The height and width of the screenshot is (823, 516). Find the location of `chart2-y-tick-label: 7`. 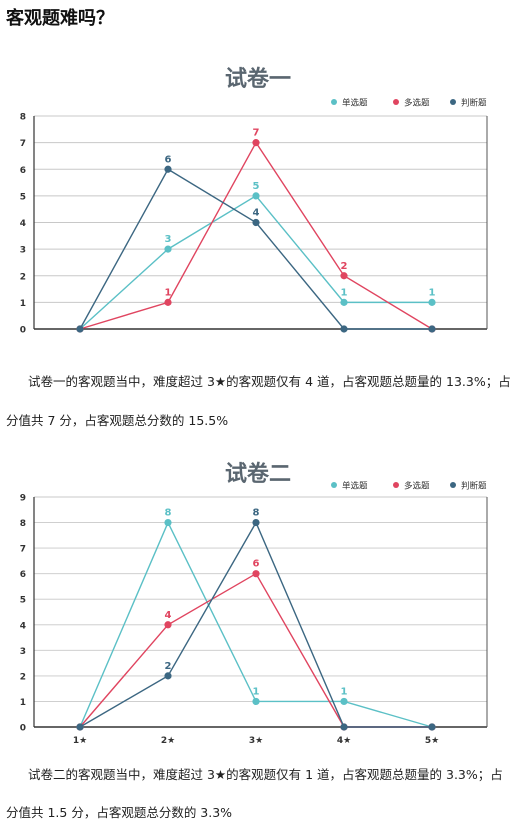

chart2-y-tick-label: 7 is located at coordinates (23, 550).